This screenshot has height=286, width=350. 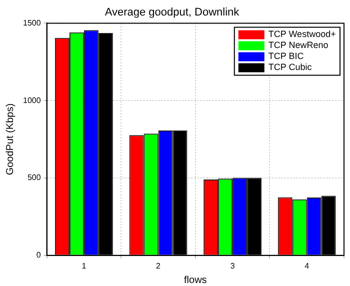 What do you see at coordinates (307, 265) in the screenshot?
I see `x-tick-label: 4` at bounding box center [307, 265].